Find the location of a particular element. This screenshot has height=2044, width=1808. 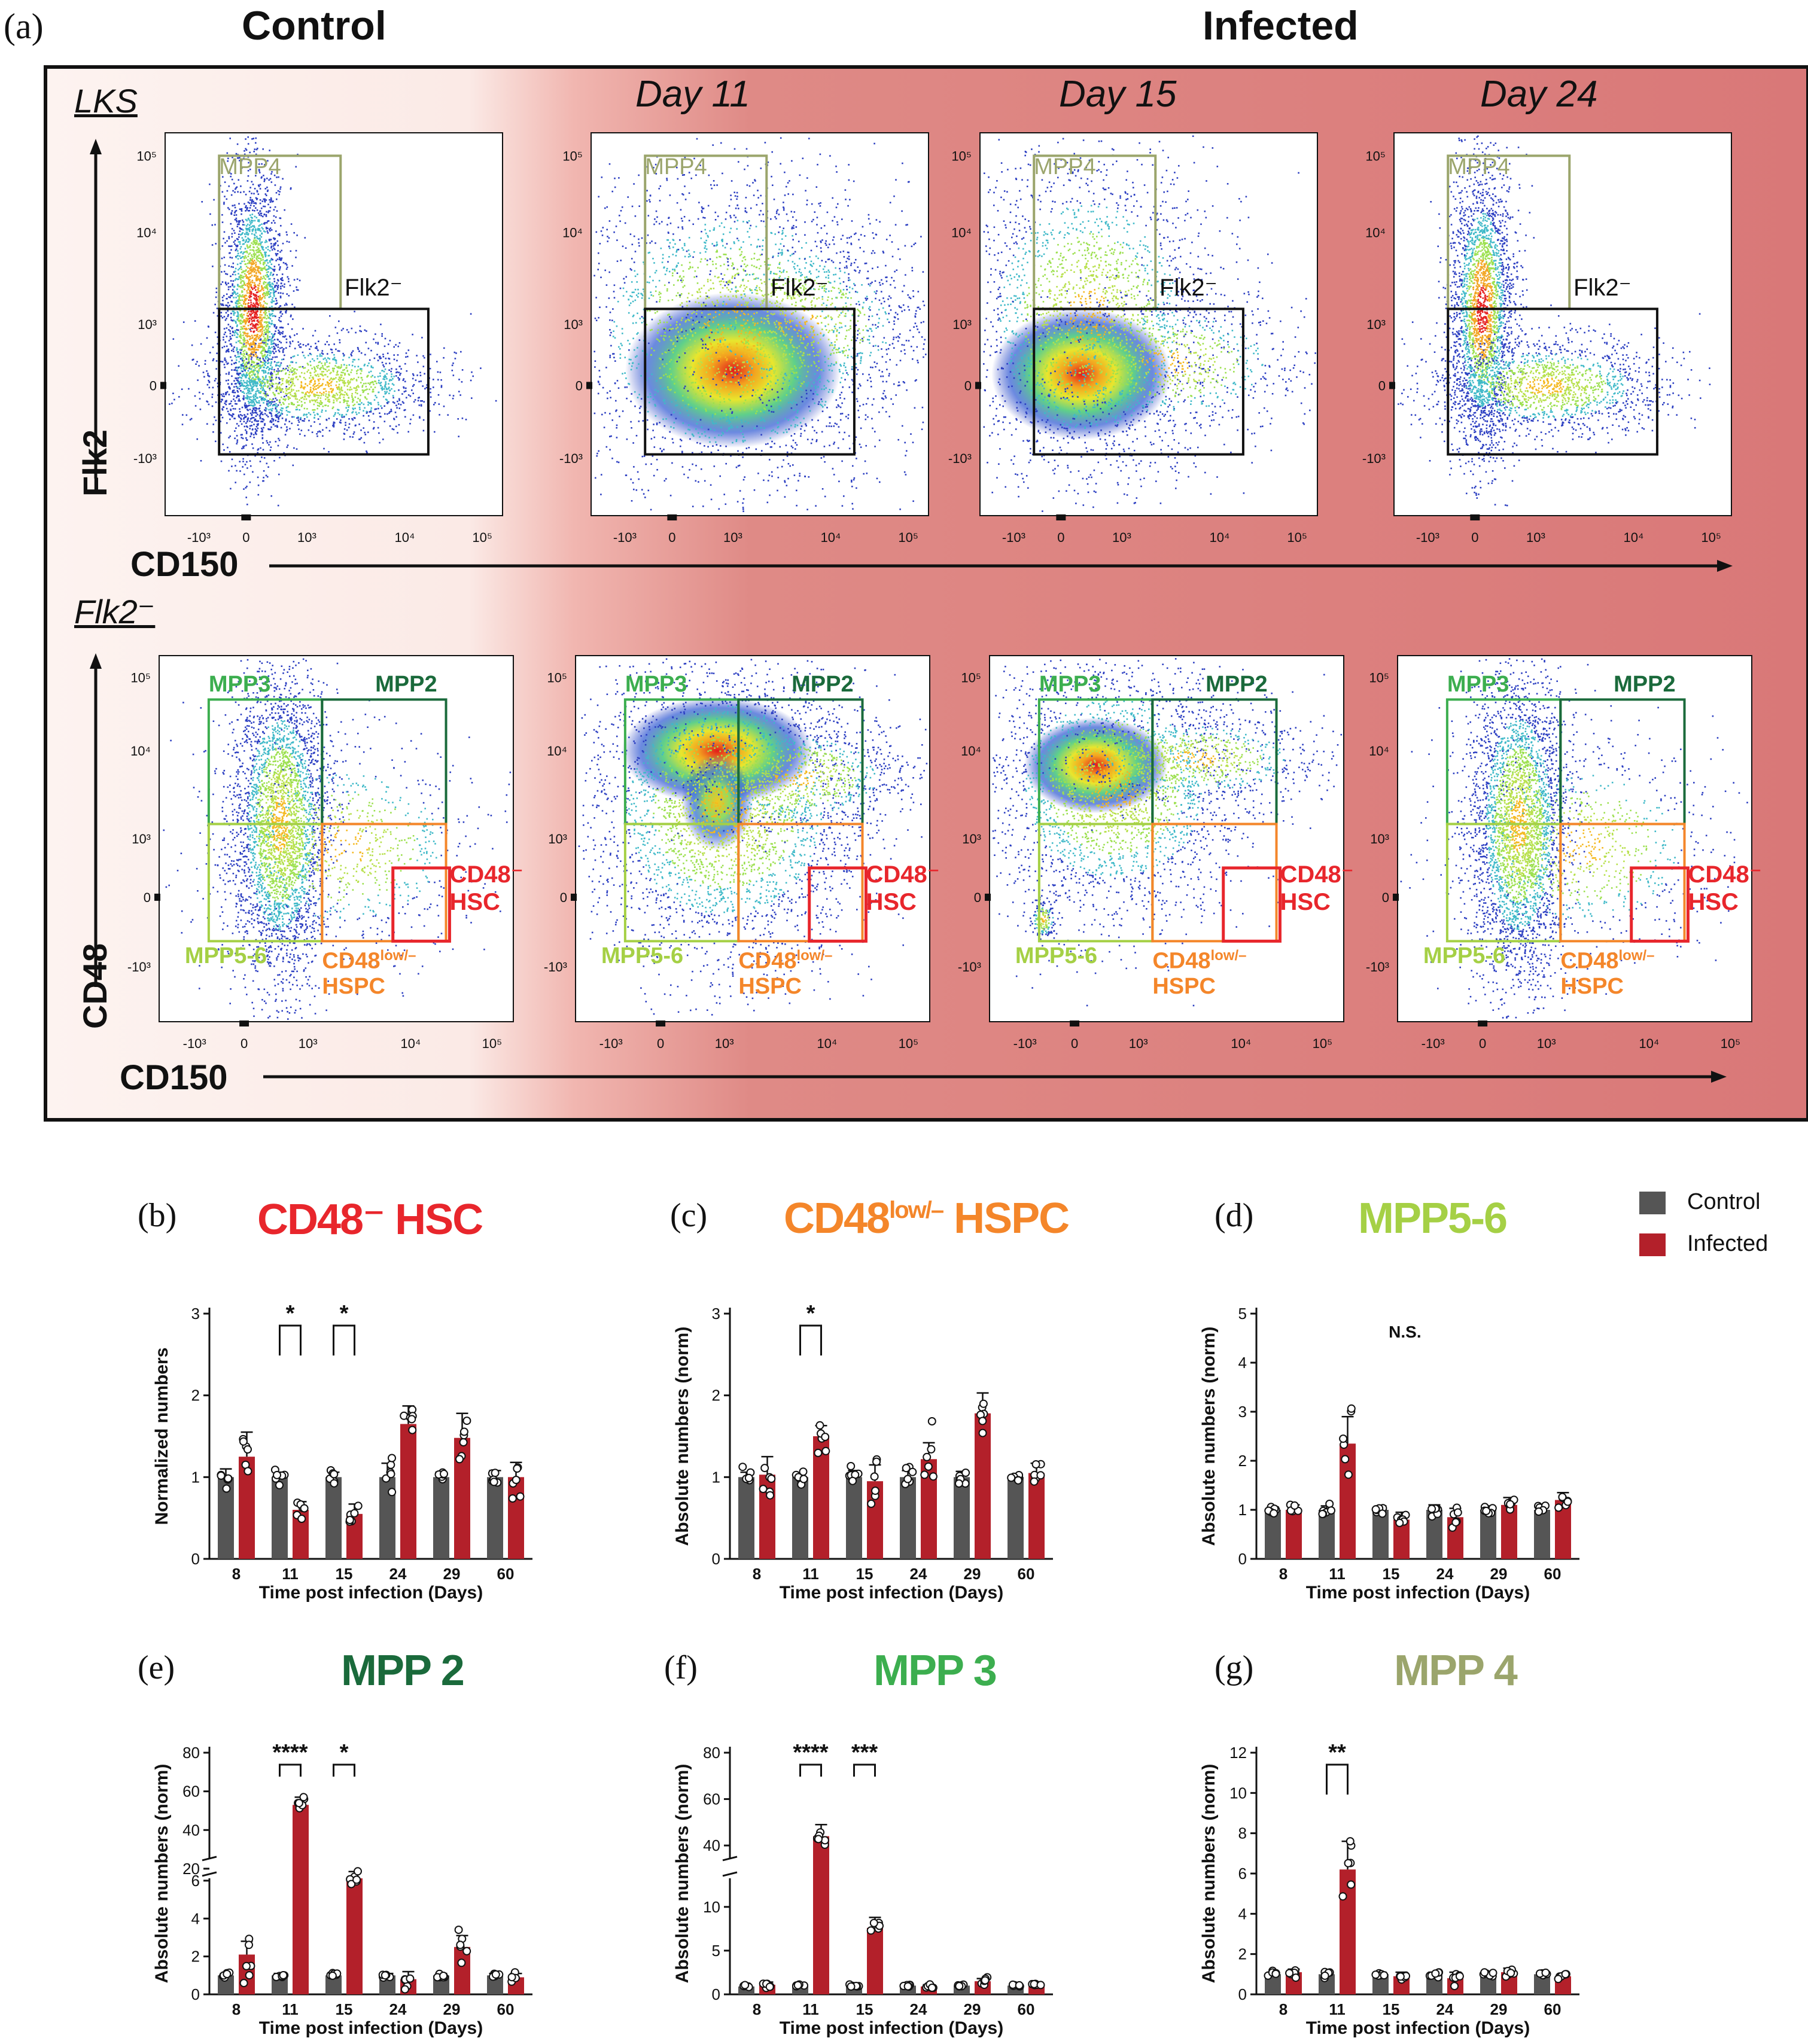

cd48-plot-1-y-zero-mark is located at coordinates (574, 897).